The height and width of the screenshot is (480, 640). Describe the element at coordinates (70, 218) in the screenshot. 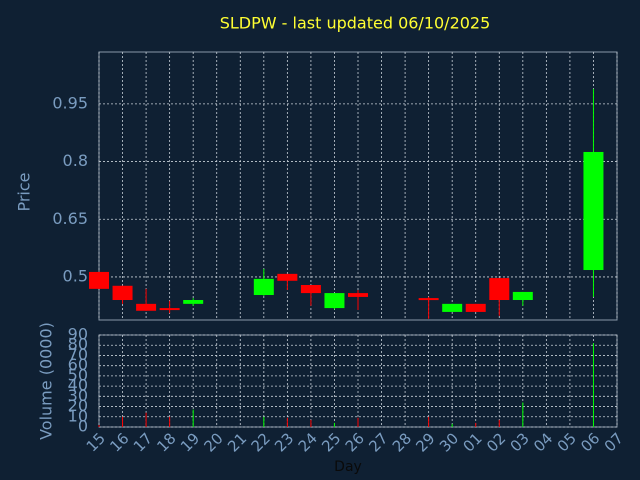

I see `y-tick-label: 0.65` at that location.